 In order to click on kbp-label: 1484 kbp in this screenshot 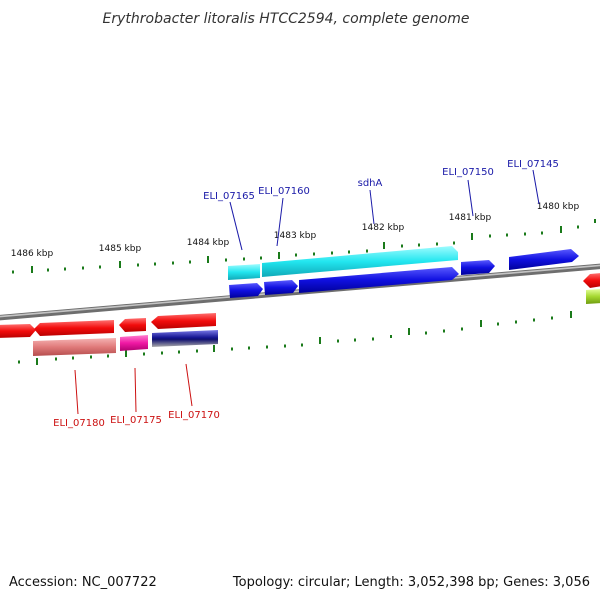, I will do `click(208, 243)`.